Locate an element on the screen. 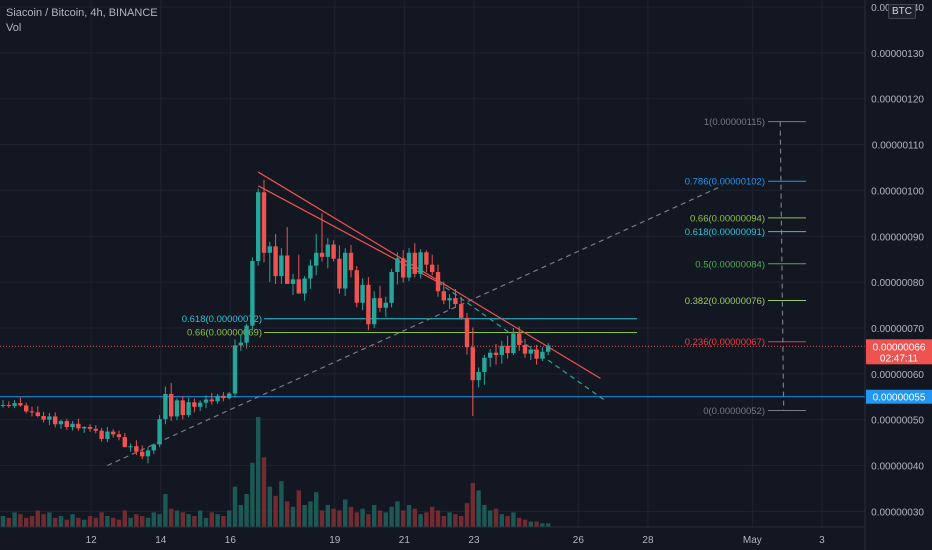 This screenshot has height=550, width=932. last-price-tag is located at coordinates (899, 352).